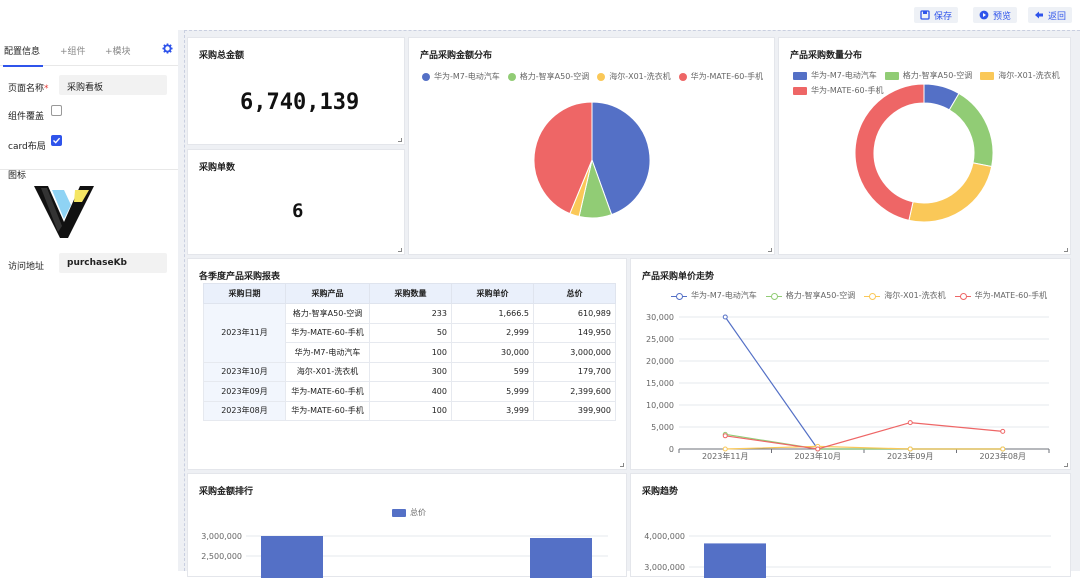  What do you see at coordinates (64, 212) in the screenshot?
I see `app-logo-icon` at bounding box center [64, 212].